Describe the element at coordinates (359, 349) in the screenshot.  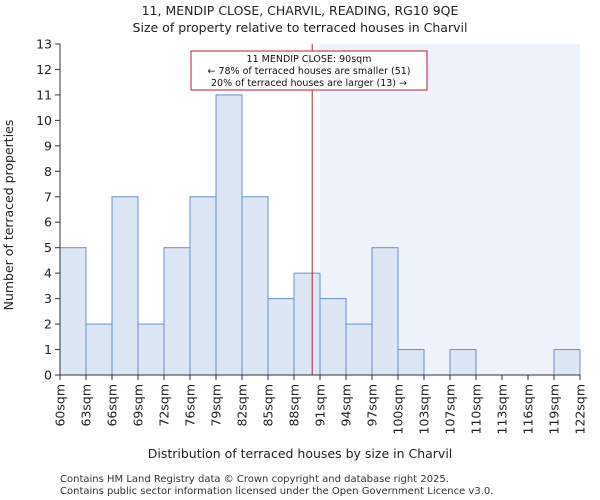
I see `bar-94sqm` at that location.